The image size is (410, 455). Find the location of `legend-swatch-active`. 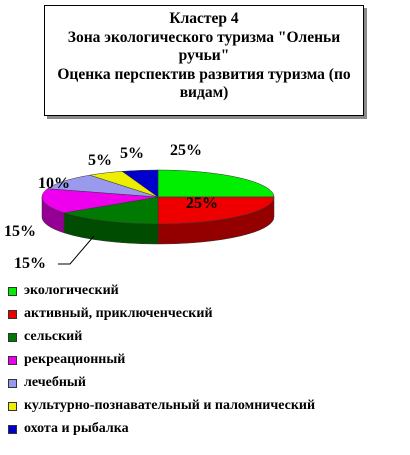

legend-swatch-active is located at coordinates (12, 314).